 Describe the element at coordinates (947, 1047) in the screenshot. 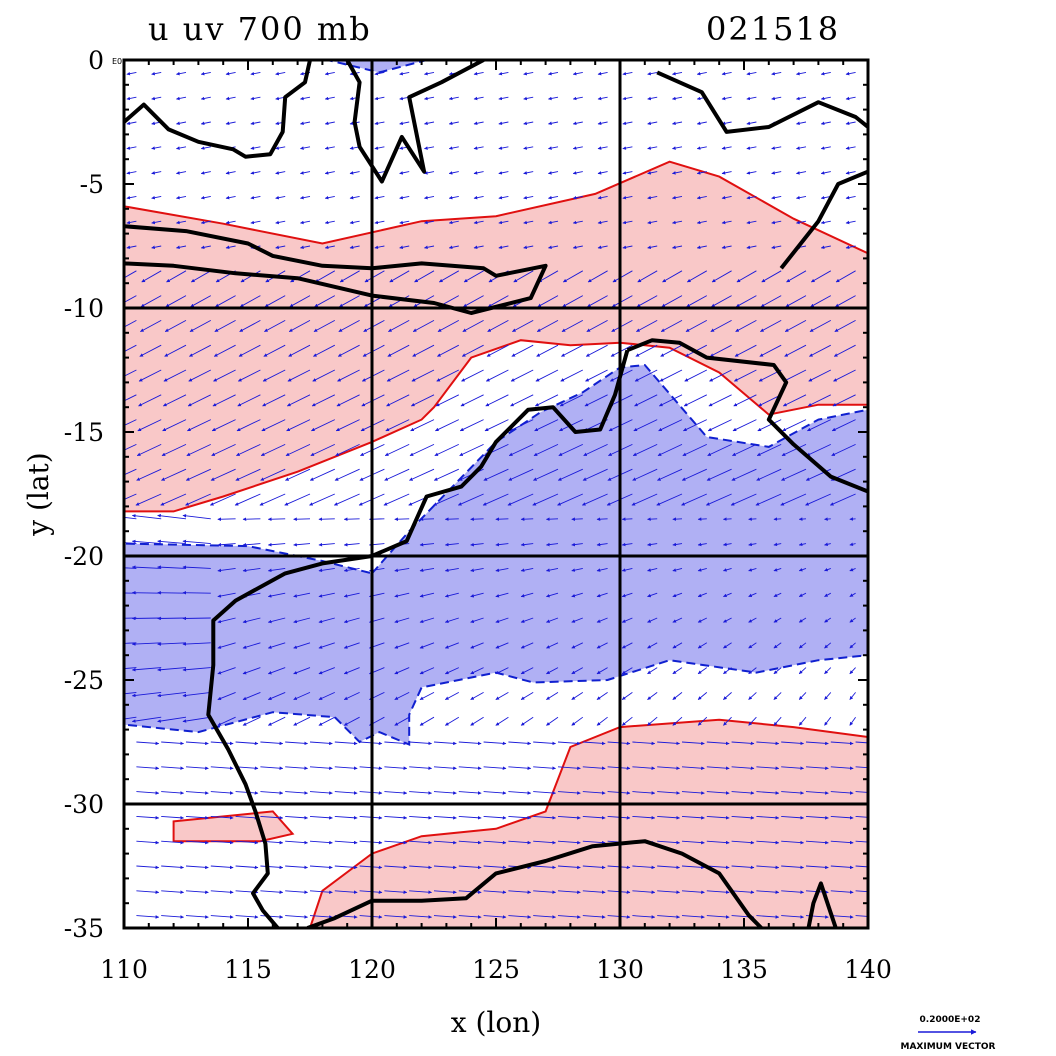

I see `vector-key-caption: MAXIMUM VECTOR` at that location.